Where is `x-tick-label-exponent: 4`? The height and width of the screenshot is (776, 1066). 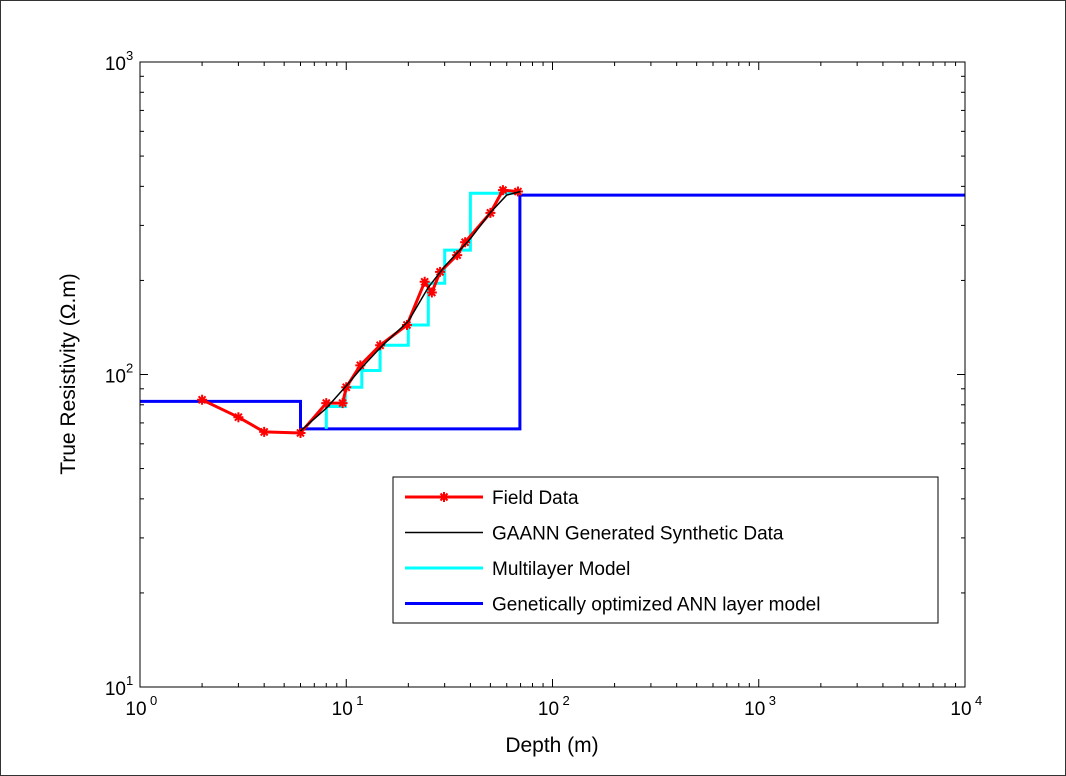
x-tick-label-exponent: 4 is located at coordinates (978, 700).